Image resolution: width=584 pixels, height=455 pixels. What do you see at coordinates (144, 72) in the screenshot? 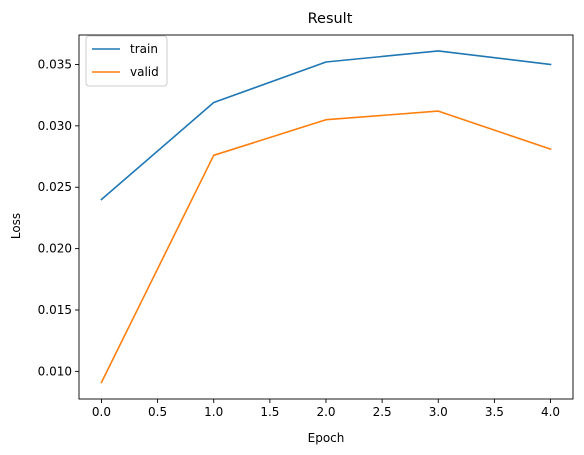
I see `legend-label-valid: valid` at bounding box center [144, 72].